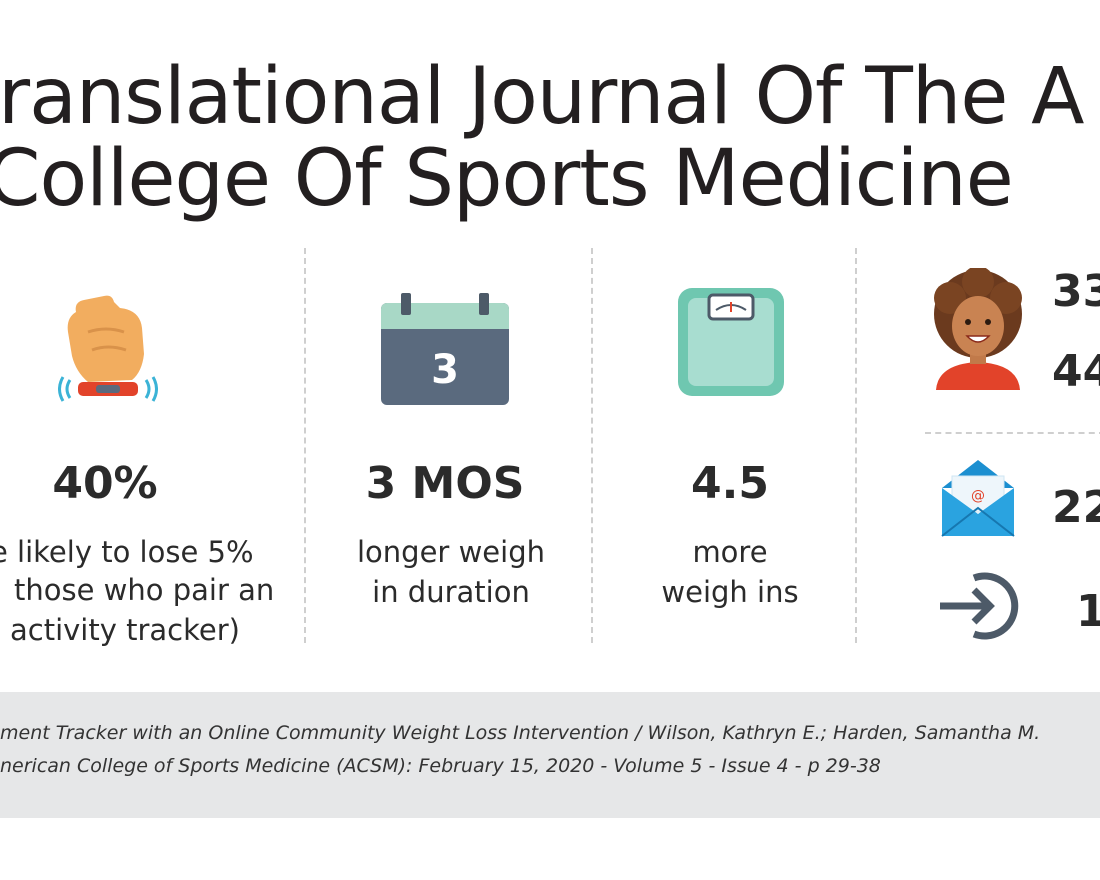  Describe the element at coordinates (144, 590) in the screenshot. I see `stat-desc-tracker-line-2: those who pair an` at that location.